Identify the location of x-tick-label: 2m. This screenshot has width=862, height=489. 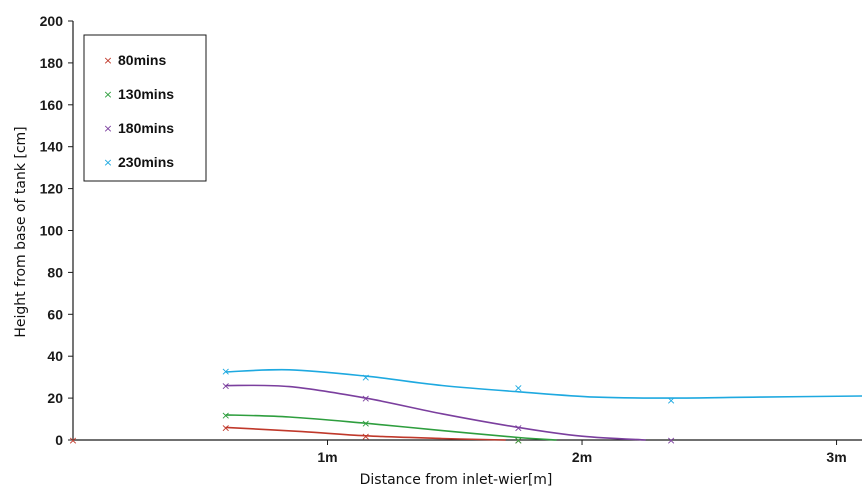
(582, 457).